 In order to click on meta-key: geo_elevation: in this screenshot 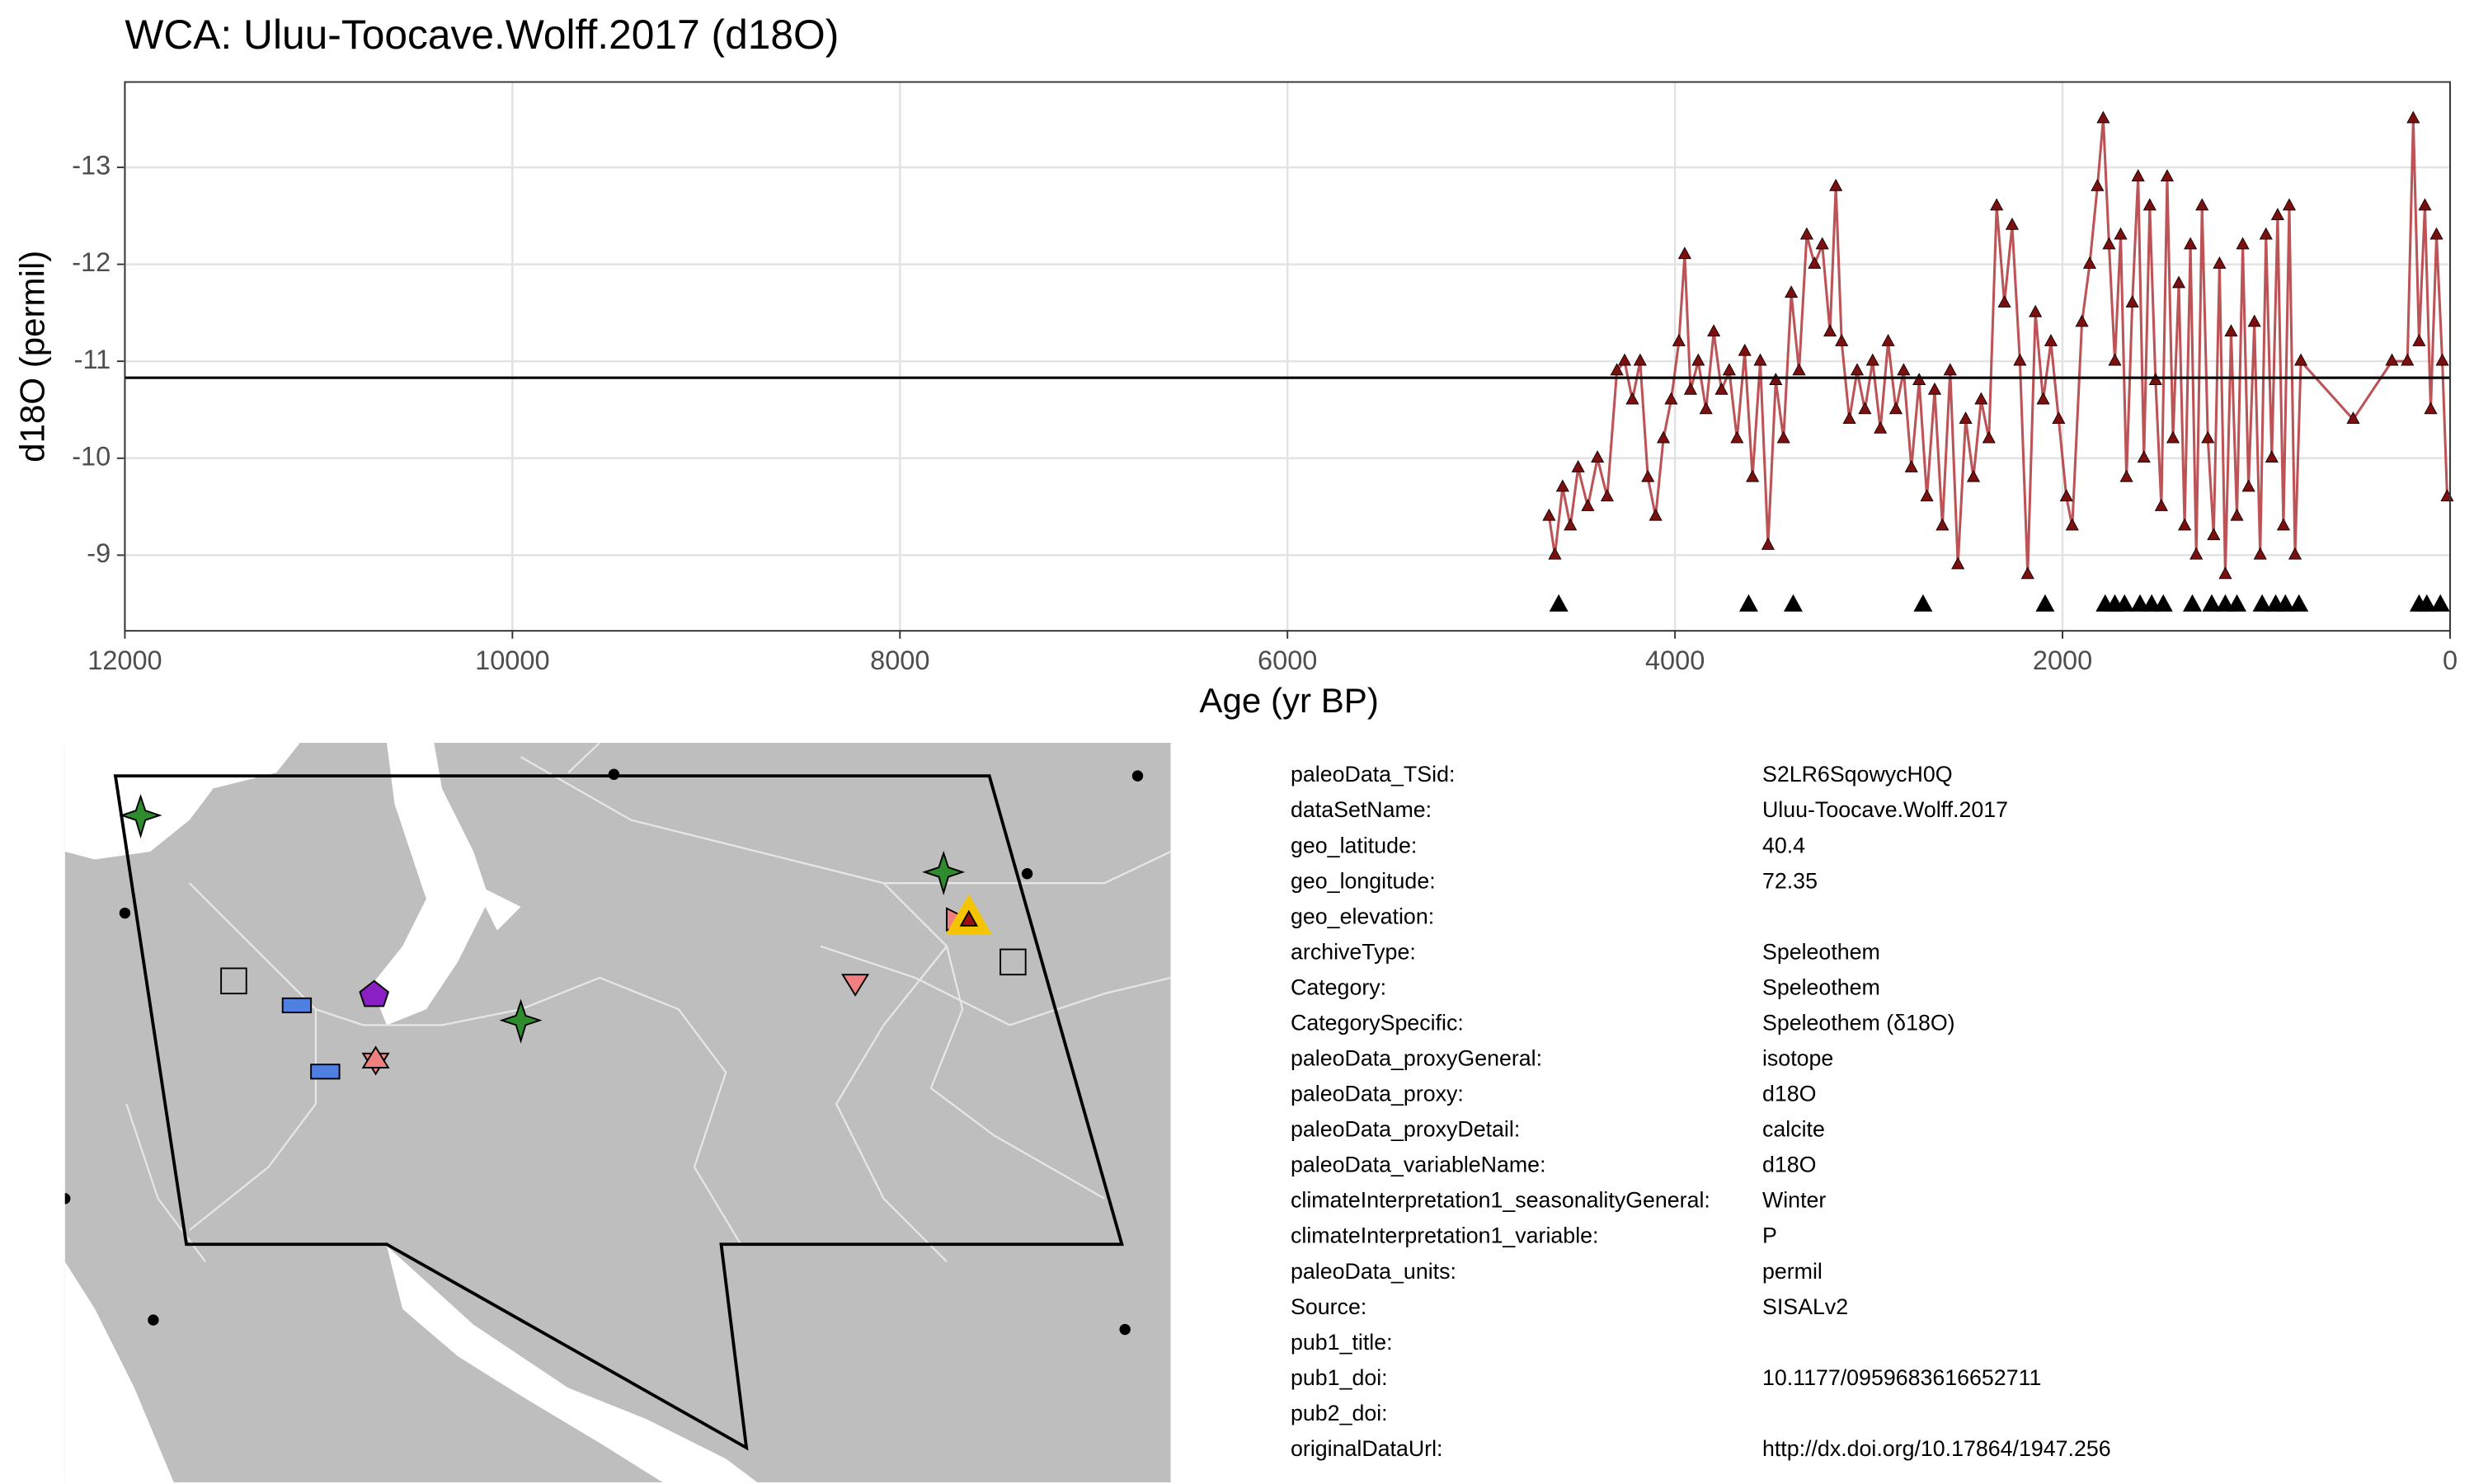, I will do `click(1362, 916)`.